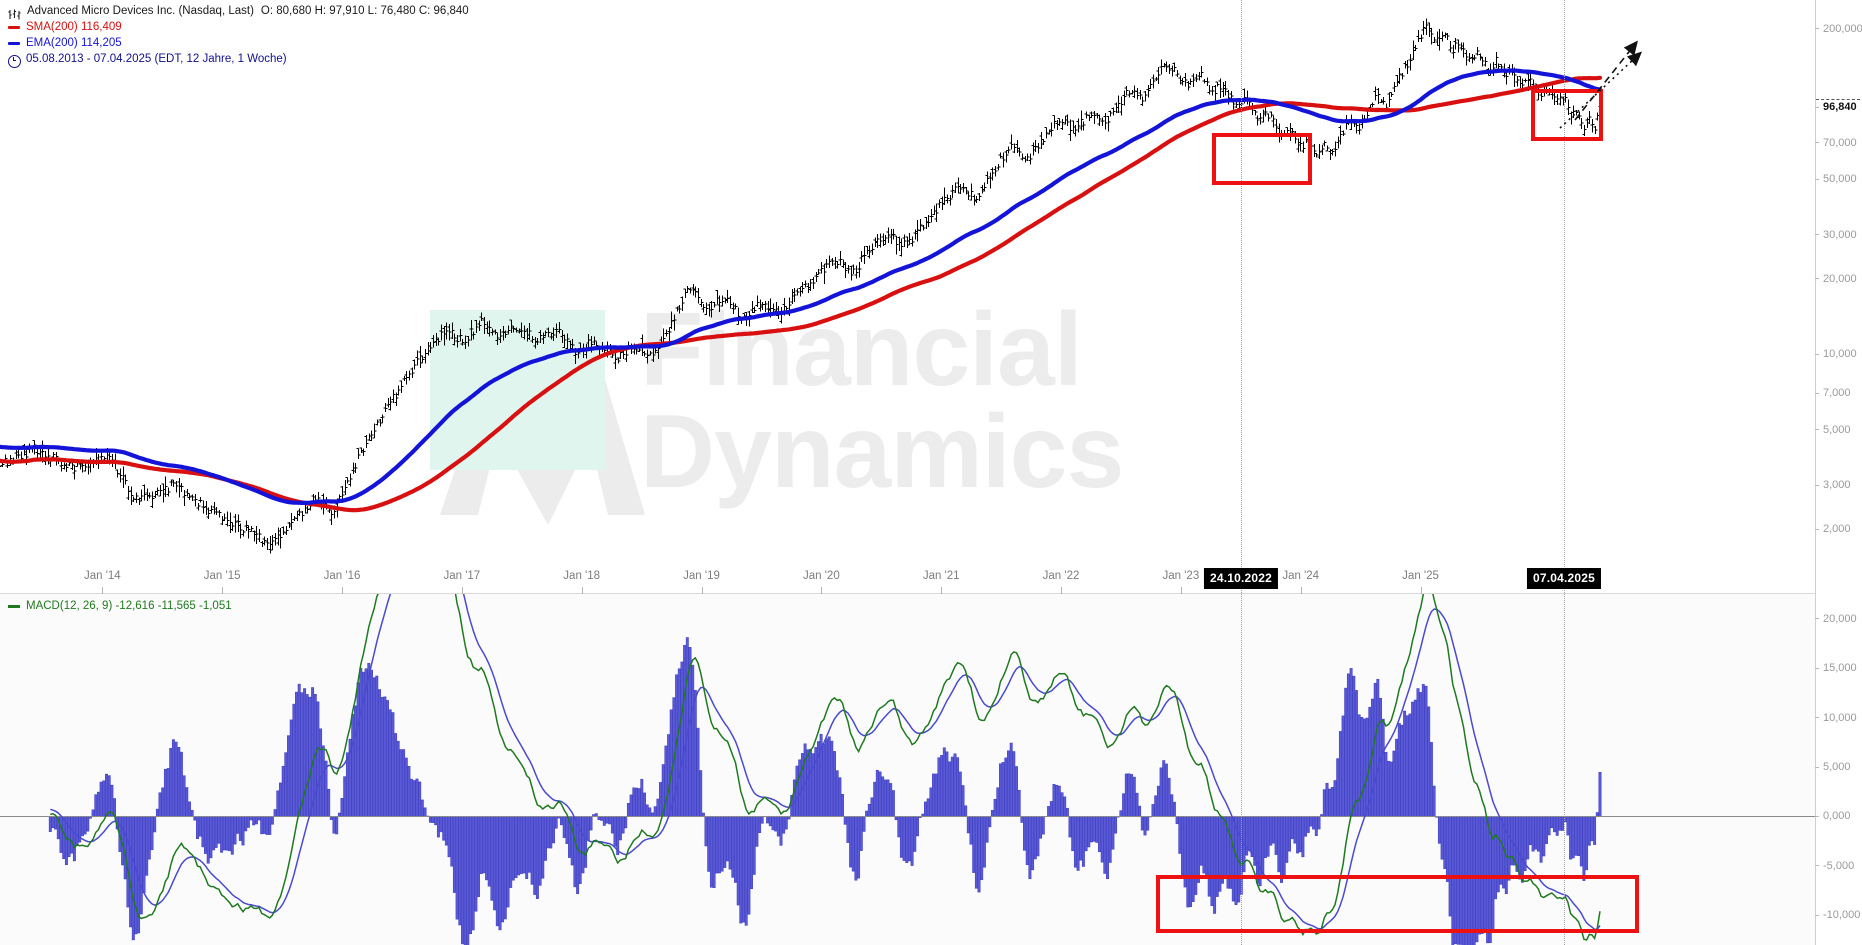  I want to click on ema-label: EMA(200) 114,205, so click(74, 43).